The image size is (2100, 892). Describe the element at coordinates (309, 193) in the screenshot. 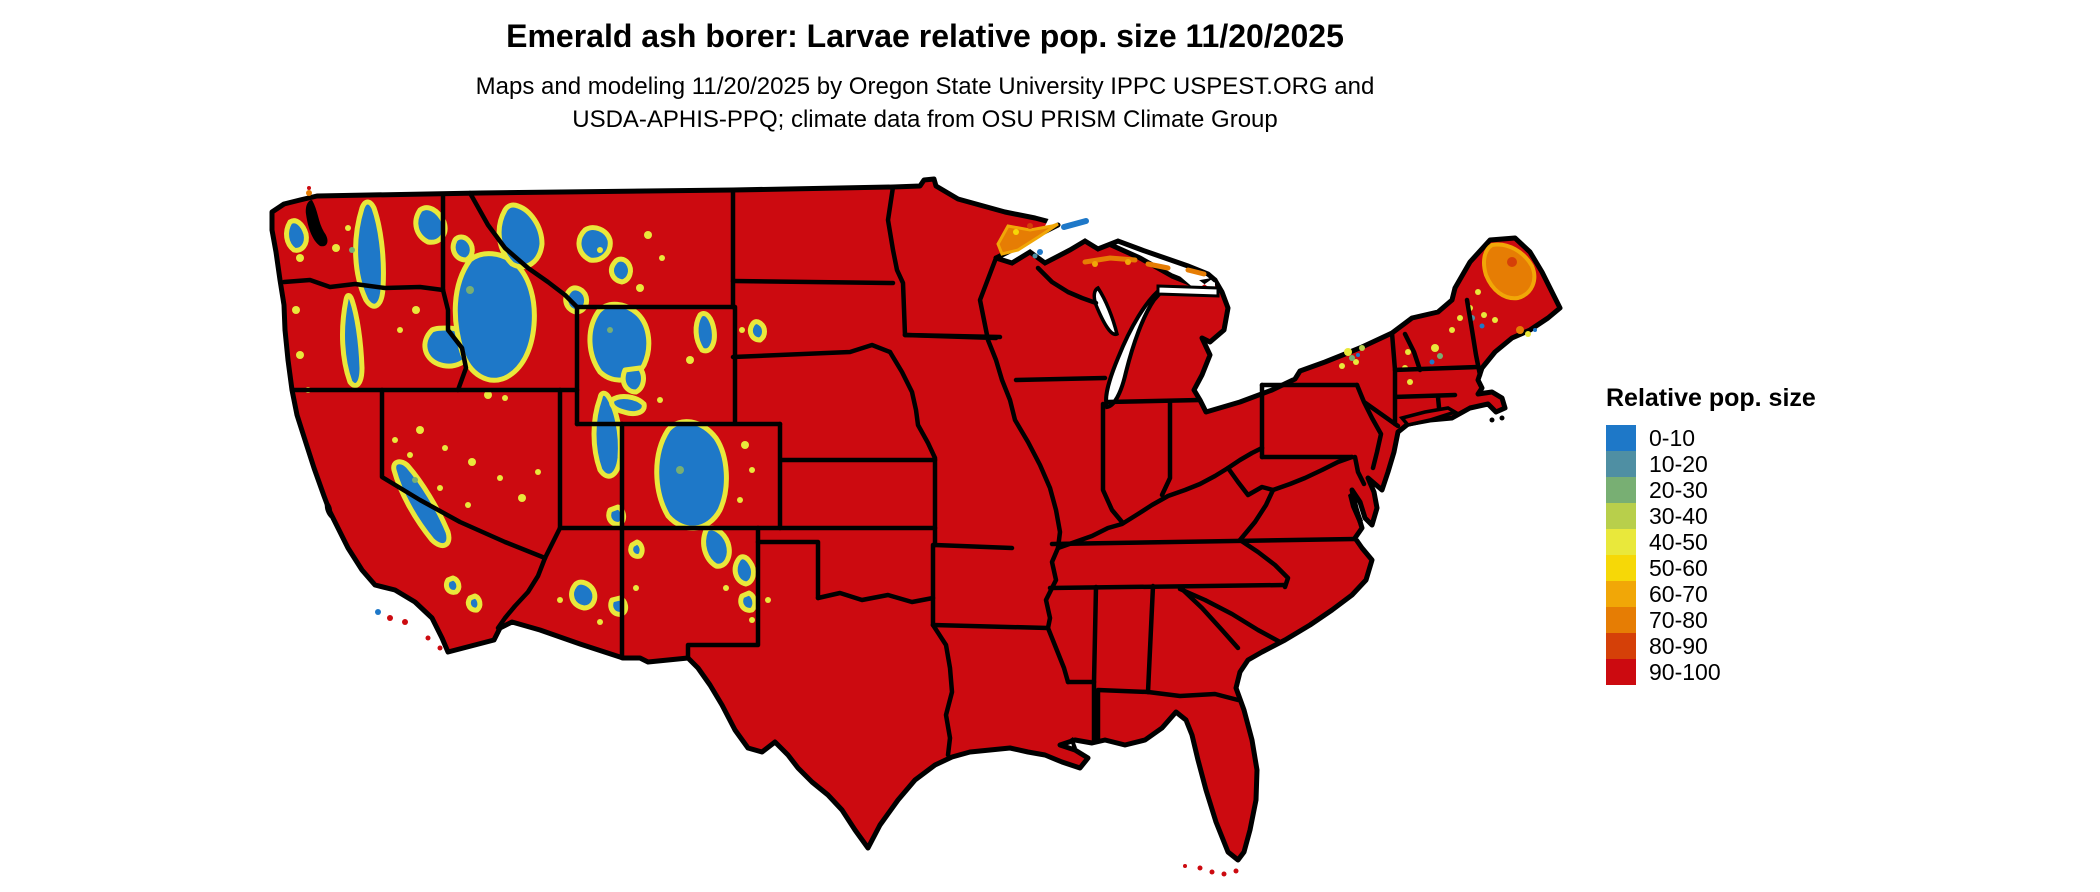

I see `nw-corner-speck` at that location.